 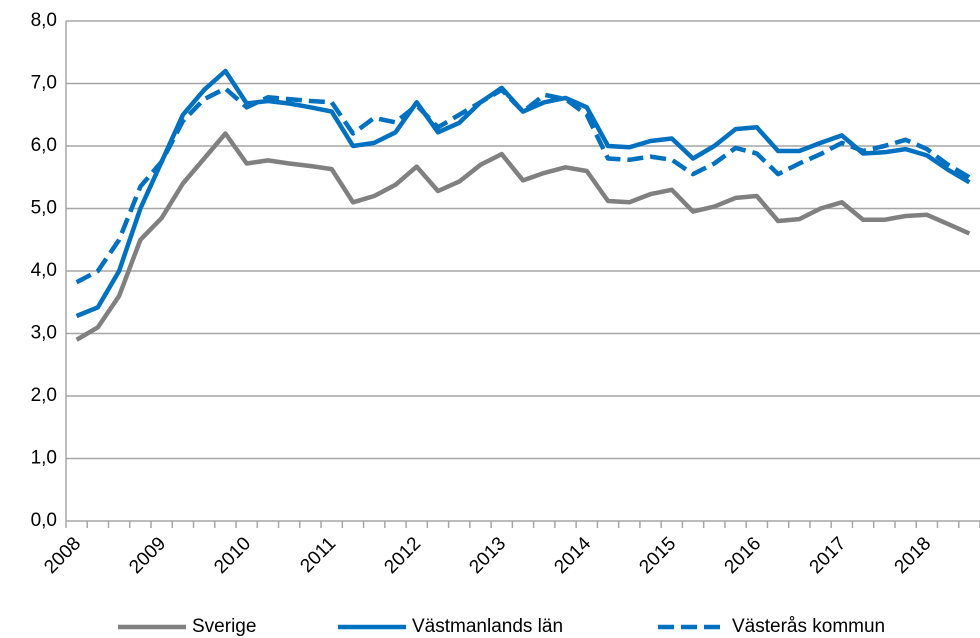 What do you see at coordinates (44, 395) in the screenshot?
I see `y-tick-label: 2,0` at bounding box center [44, 395].